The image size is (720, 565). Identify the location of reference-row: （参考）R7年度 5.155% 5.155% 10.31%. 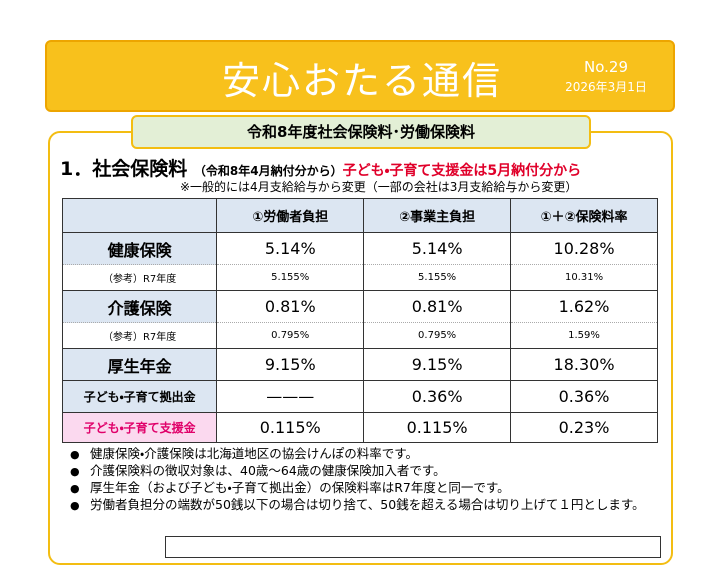
(359, 277).